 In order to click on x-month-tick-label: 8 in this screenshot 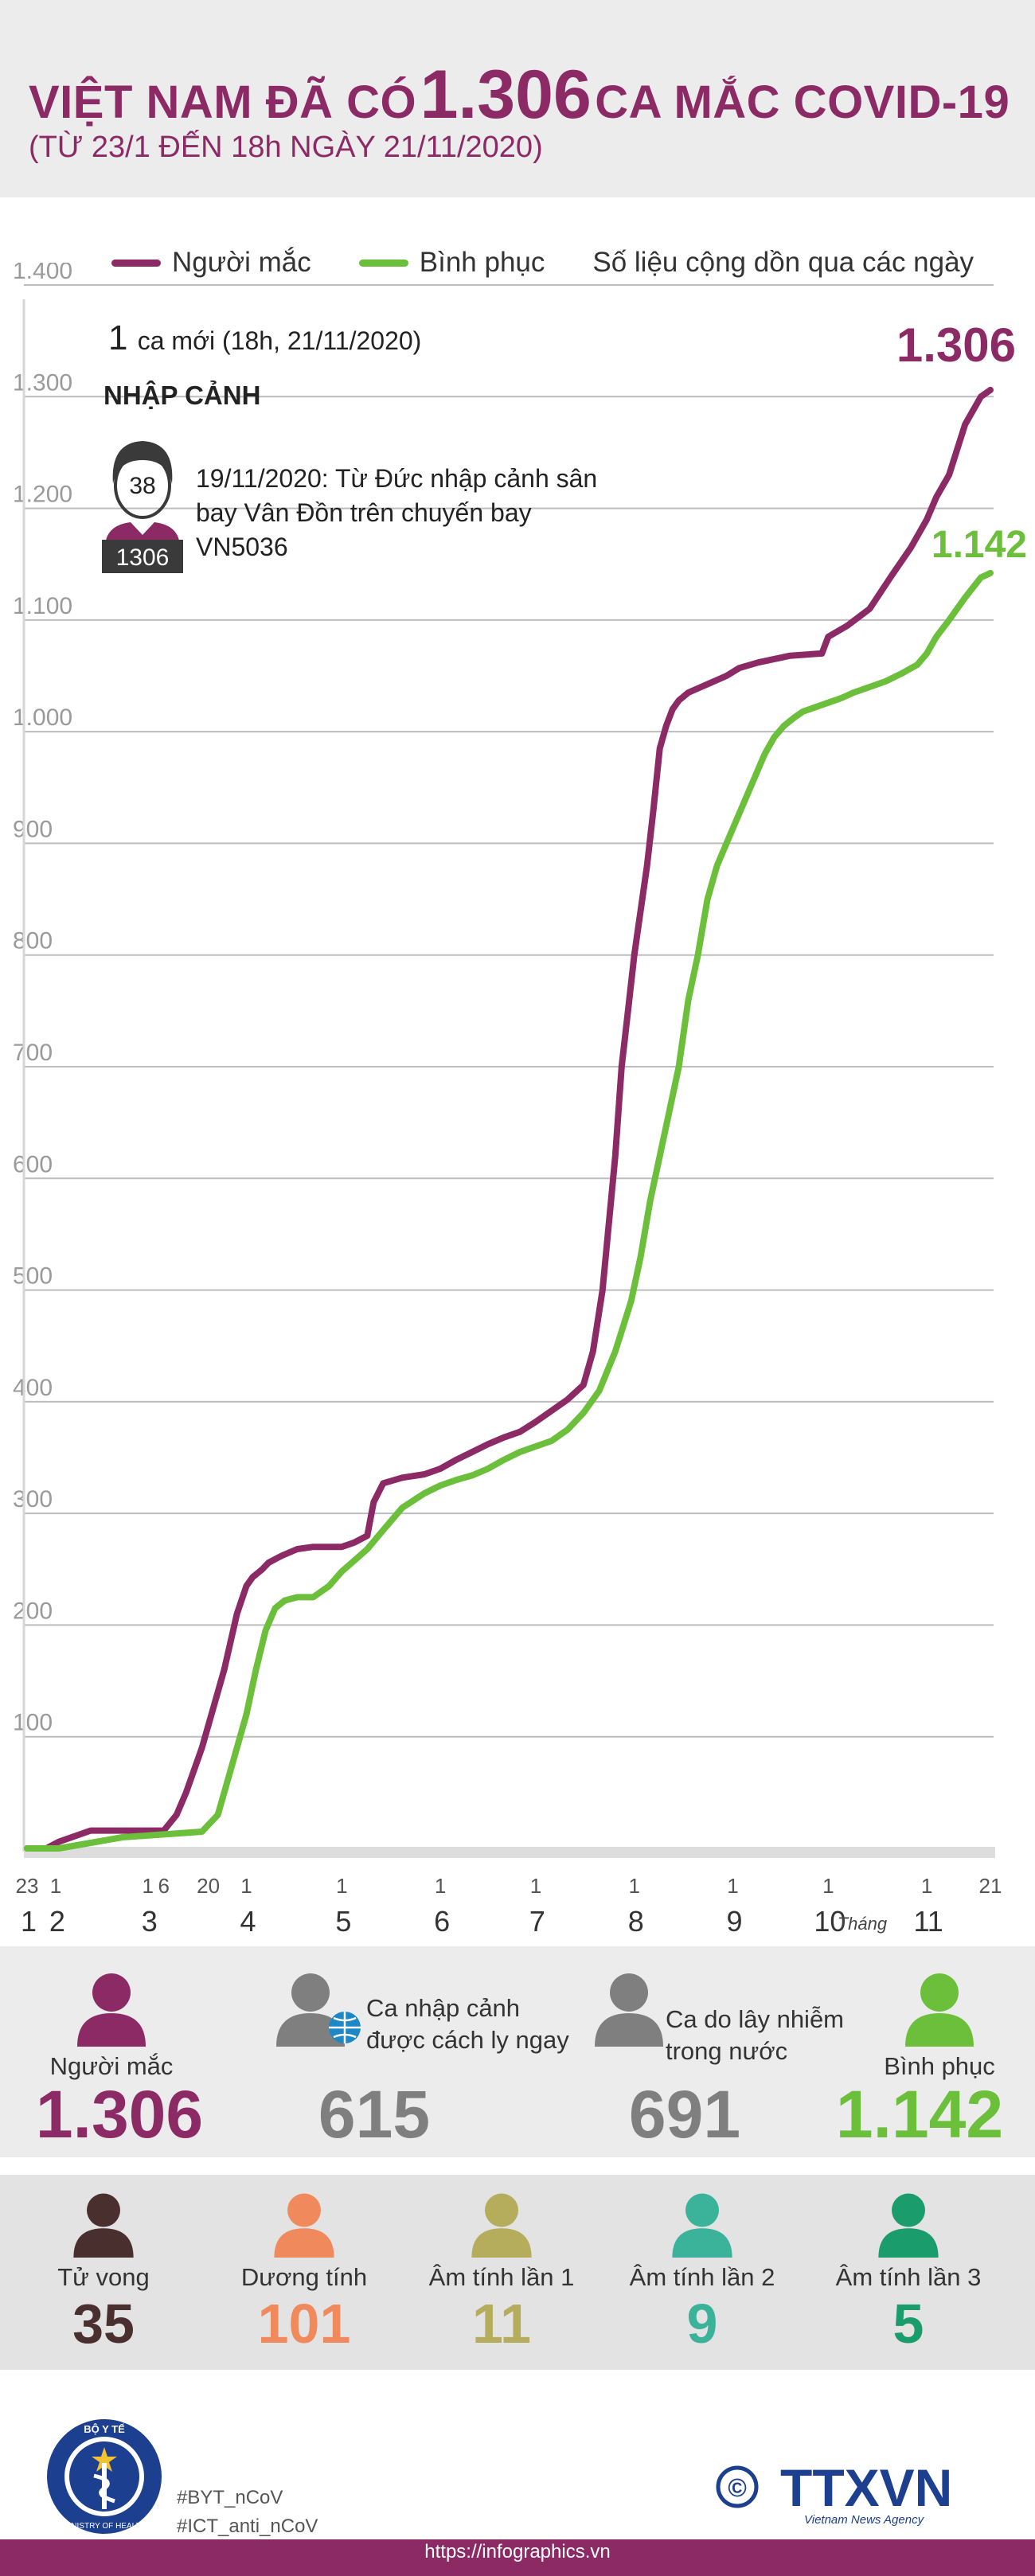, I will do `click(636, 1921)`.